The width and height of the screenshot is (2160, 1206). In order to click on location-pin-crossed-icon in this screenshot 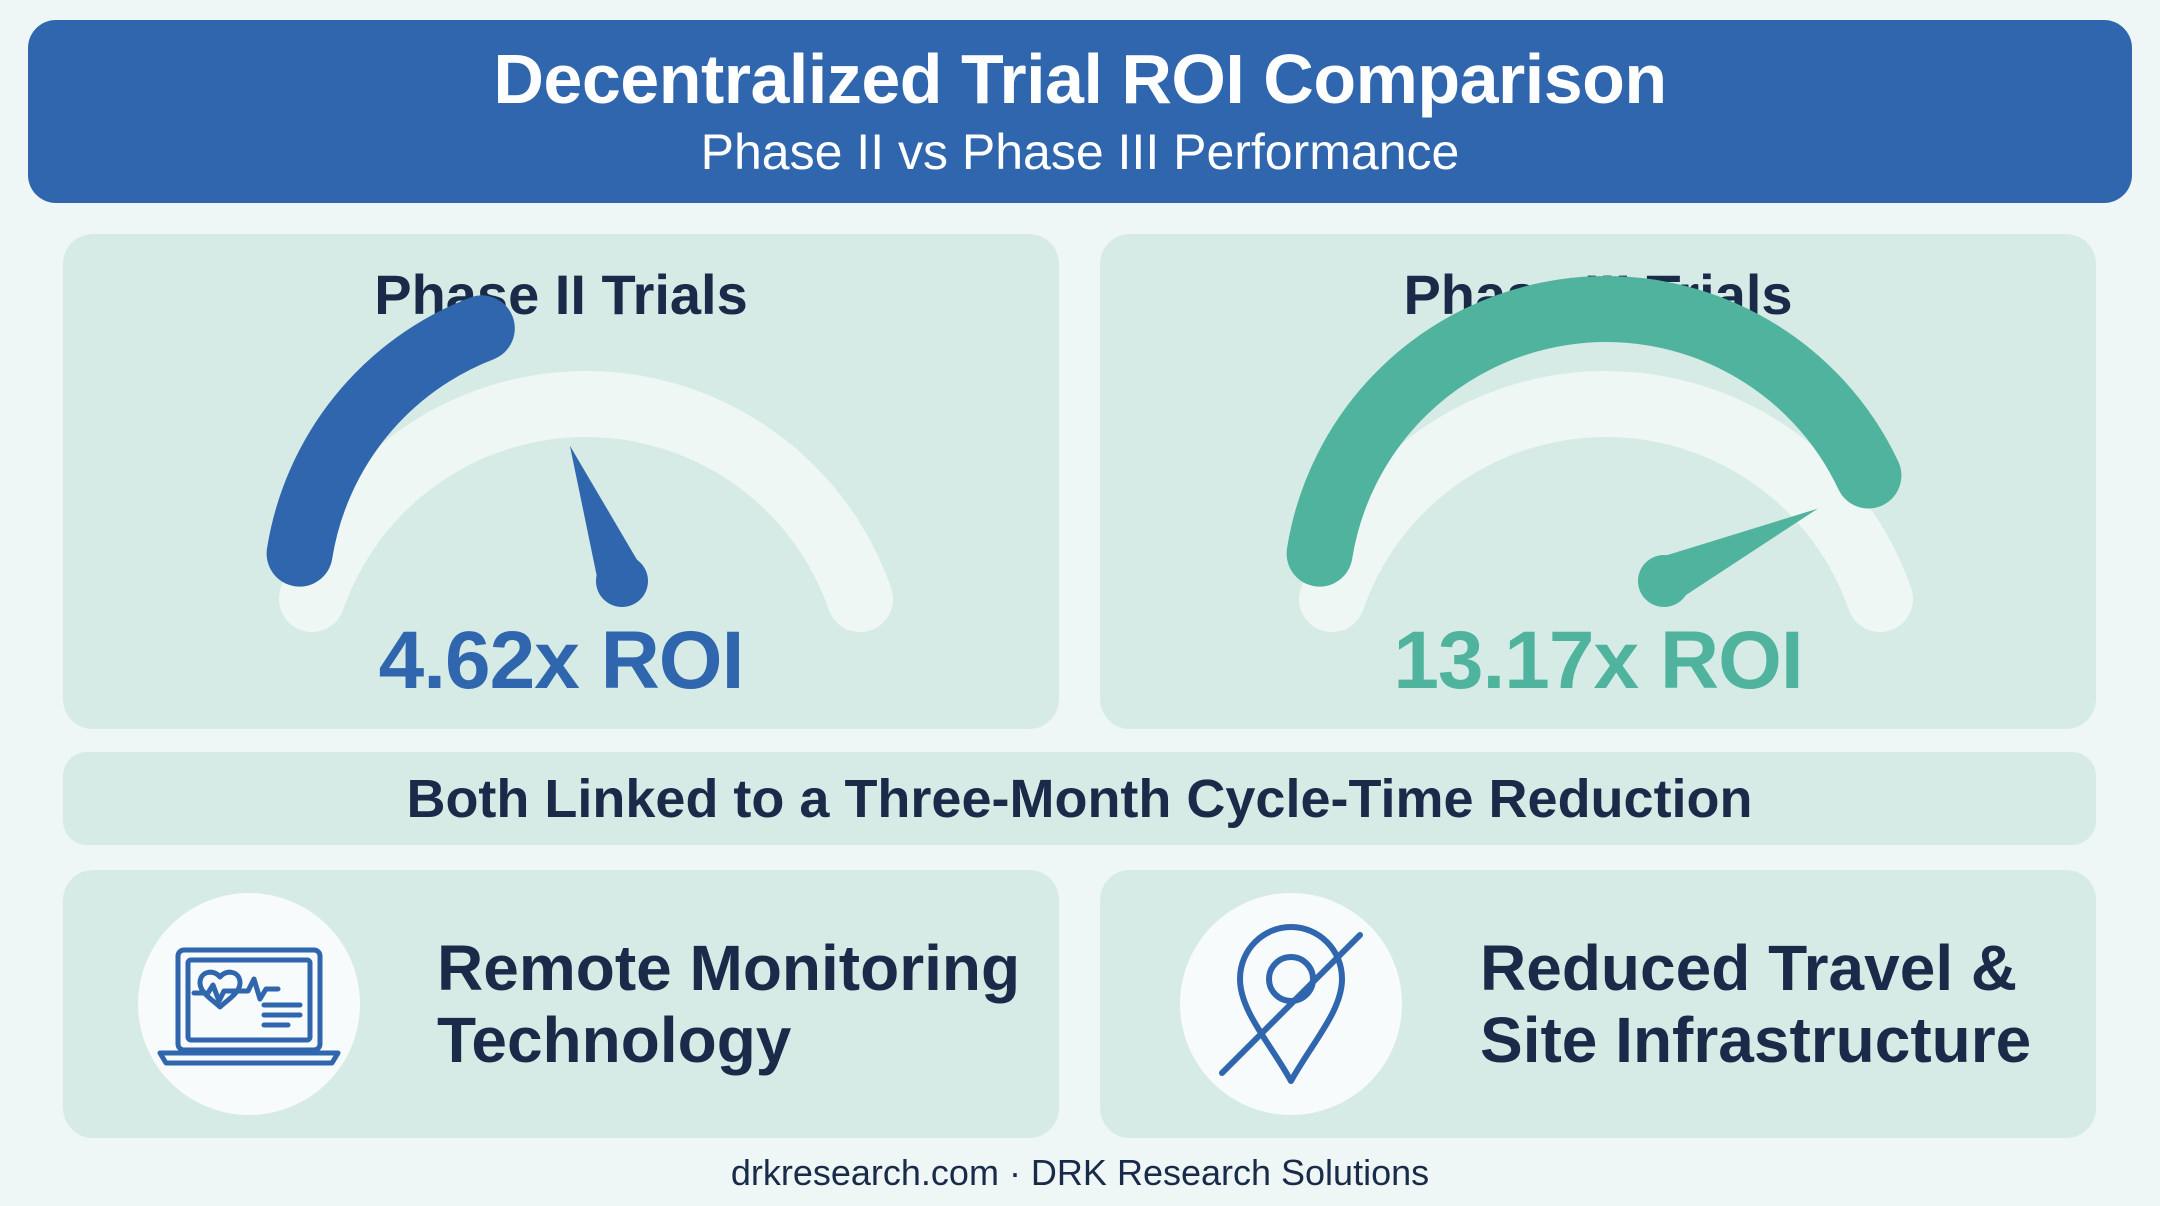, I will do `click(1291, 1004)`.